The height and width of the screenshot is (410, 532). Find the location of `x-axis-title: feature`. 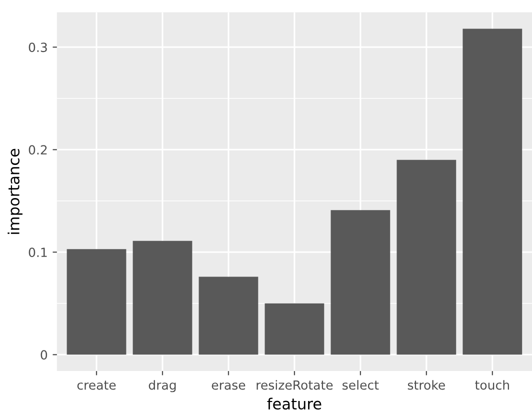

x-axis-title: feature is located at coordinates (294, 404).